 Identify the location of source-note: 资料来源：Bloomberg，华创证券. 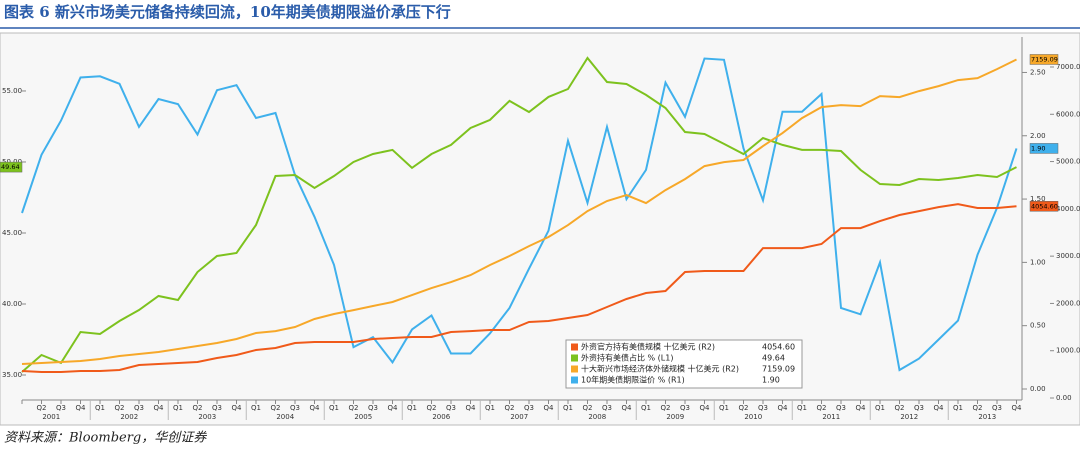
(105, 438).